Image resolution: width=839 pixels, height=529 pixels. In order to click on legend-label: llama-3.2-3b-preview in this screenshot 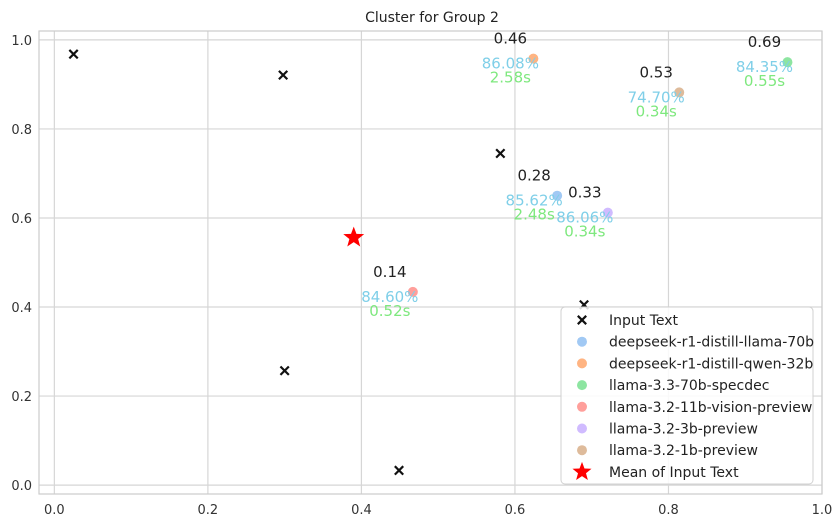, I will do `click(683, 430)`.